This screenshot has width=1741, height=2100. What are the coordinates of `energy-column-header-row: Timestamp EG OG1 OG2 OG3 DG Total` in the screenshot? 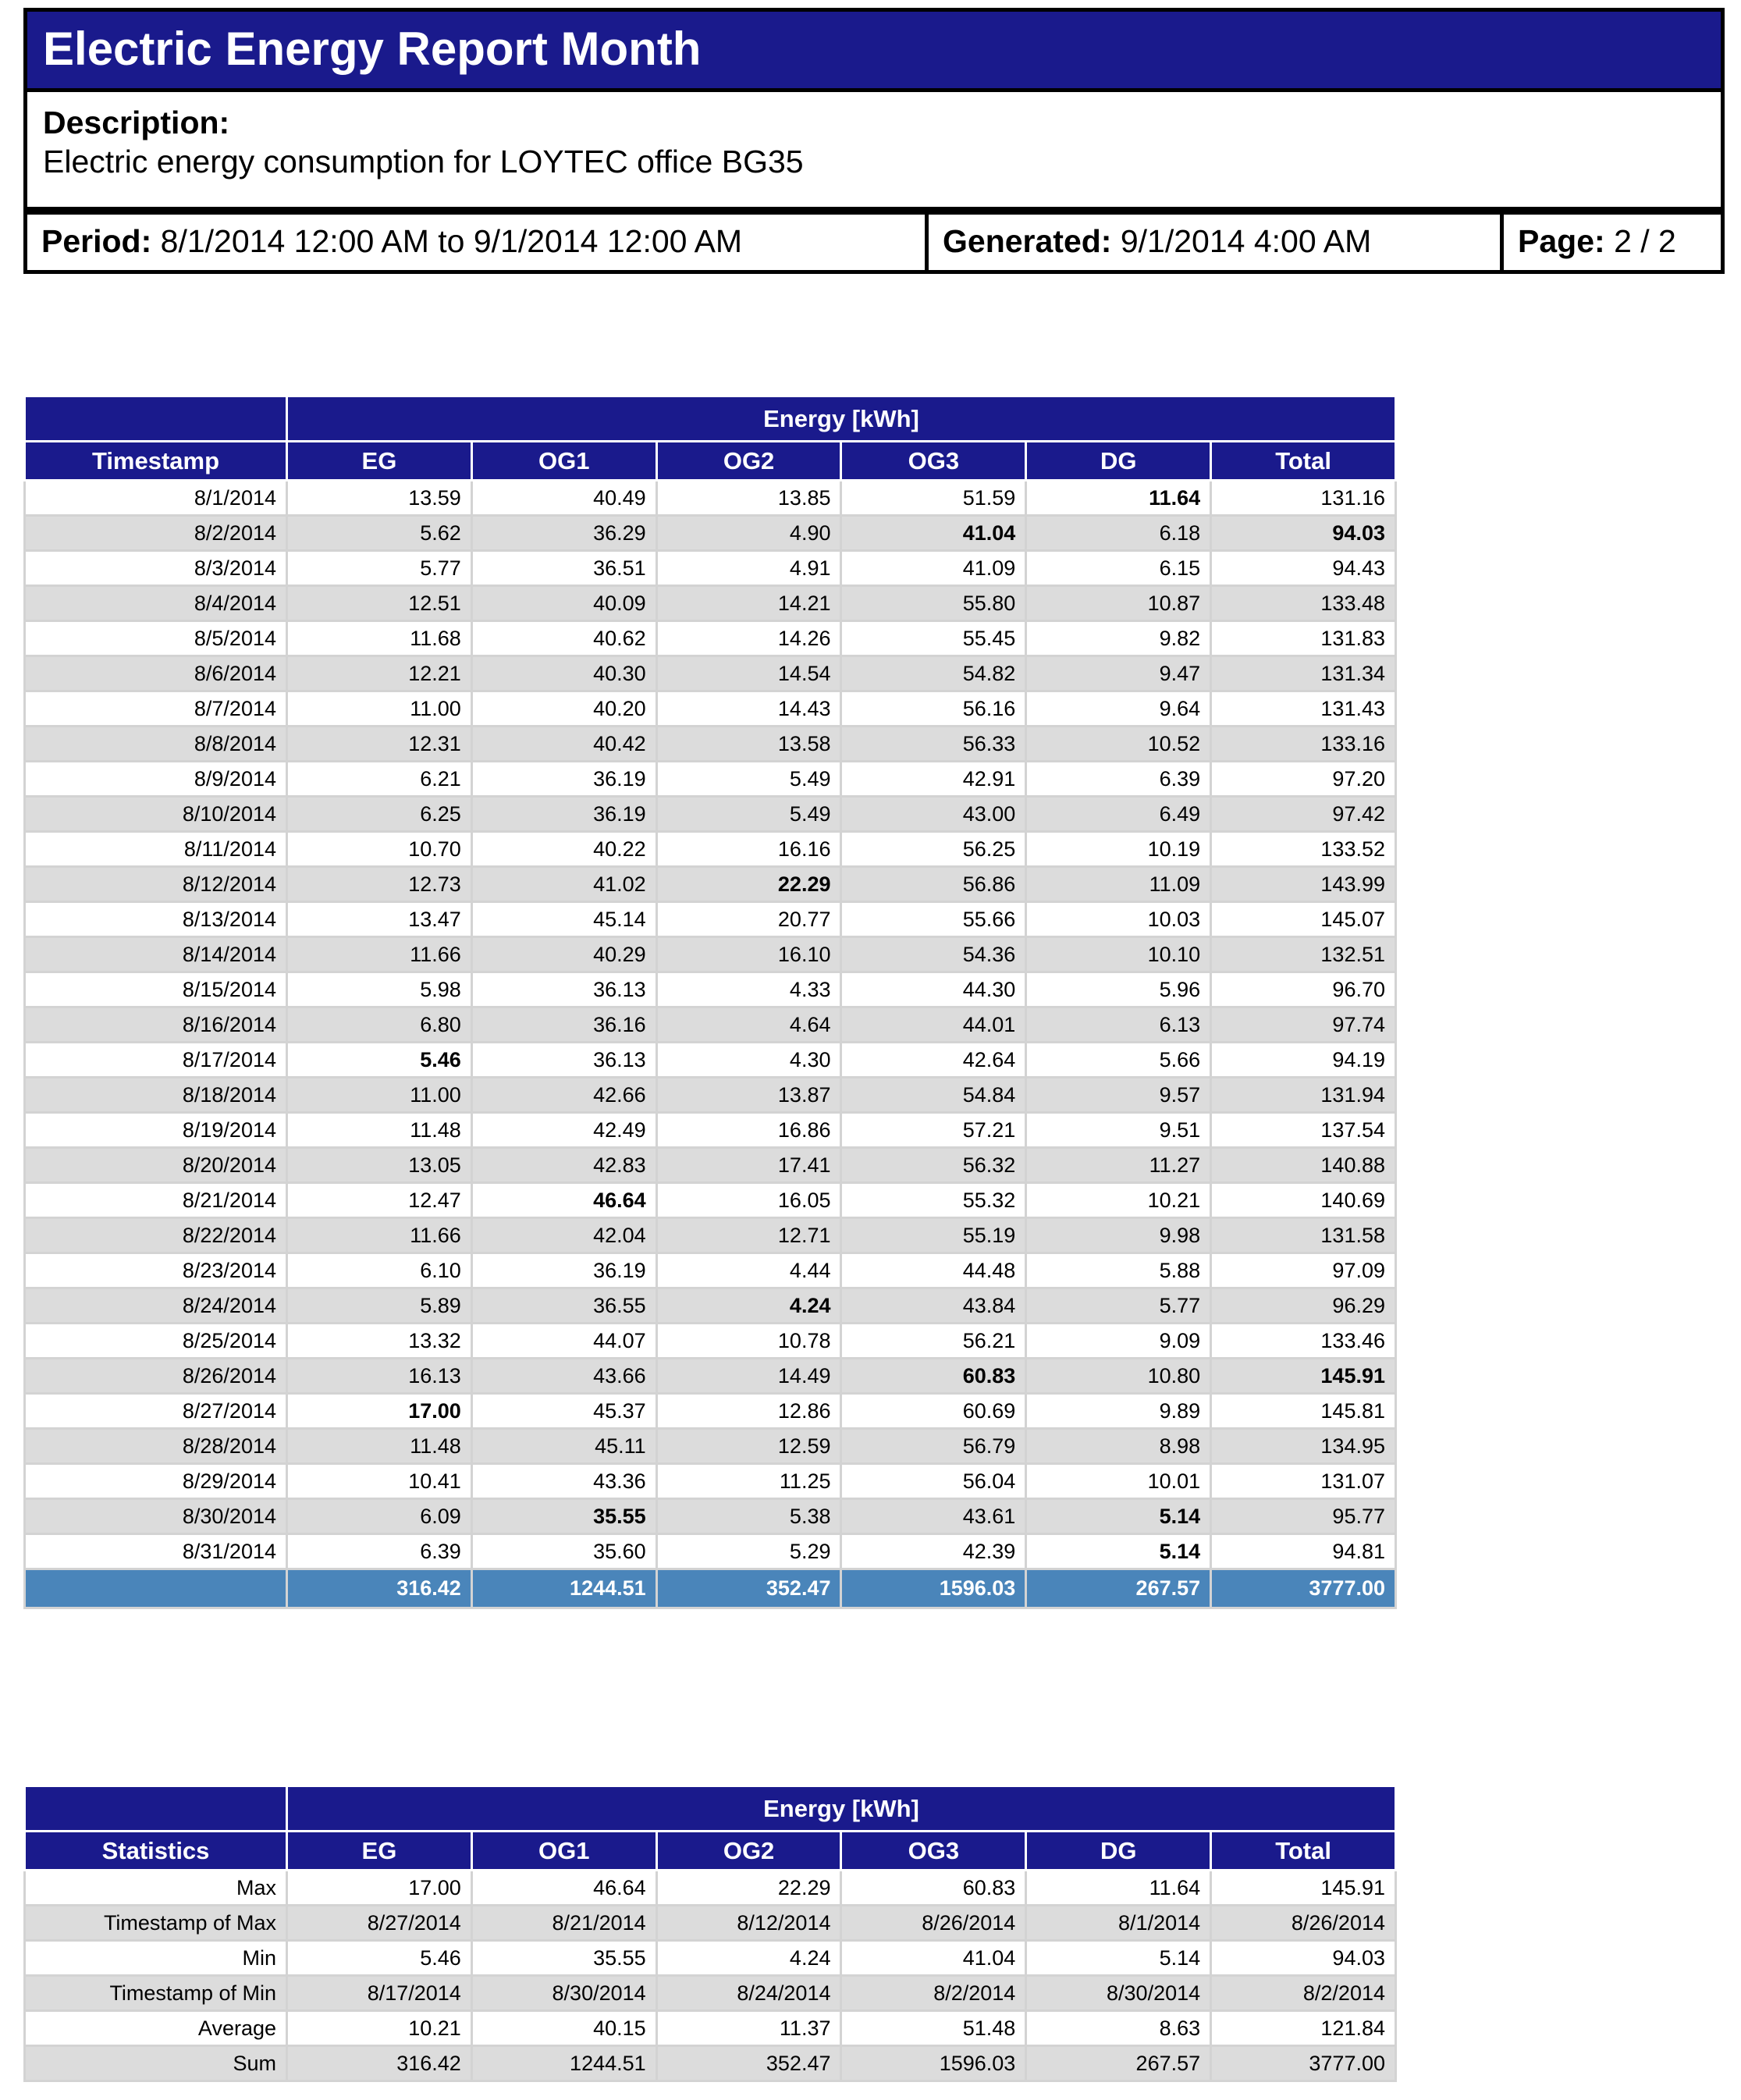 It's located at (710, 460).